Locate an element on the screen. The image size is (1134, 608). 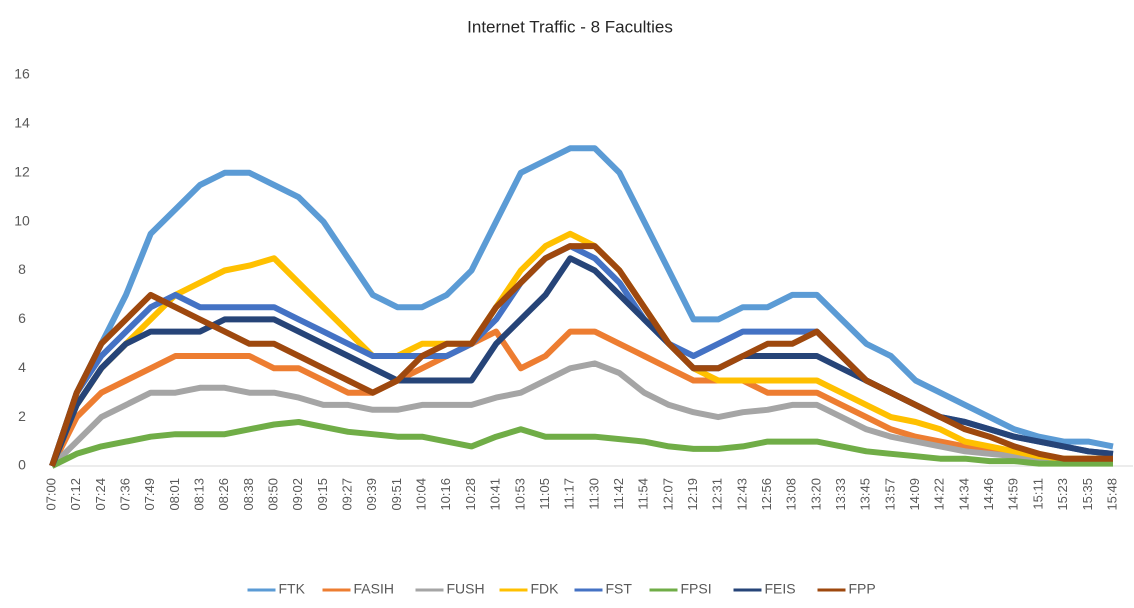
x-tick-label: 08:13 is located at coordinates (198, 494).